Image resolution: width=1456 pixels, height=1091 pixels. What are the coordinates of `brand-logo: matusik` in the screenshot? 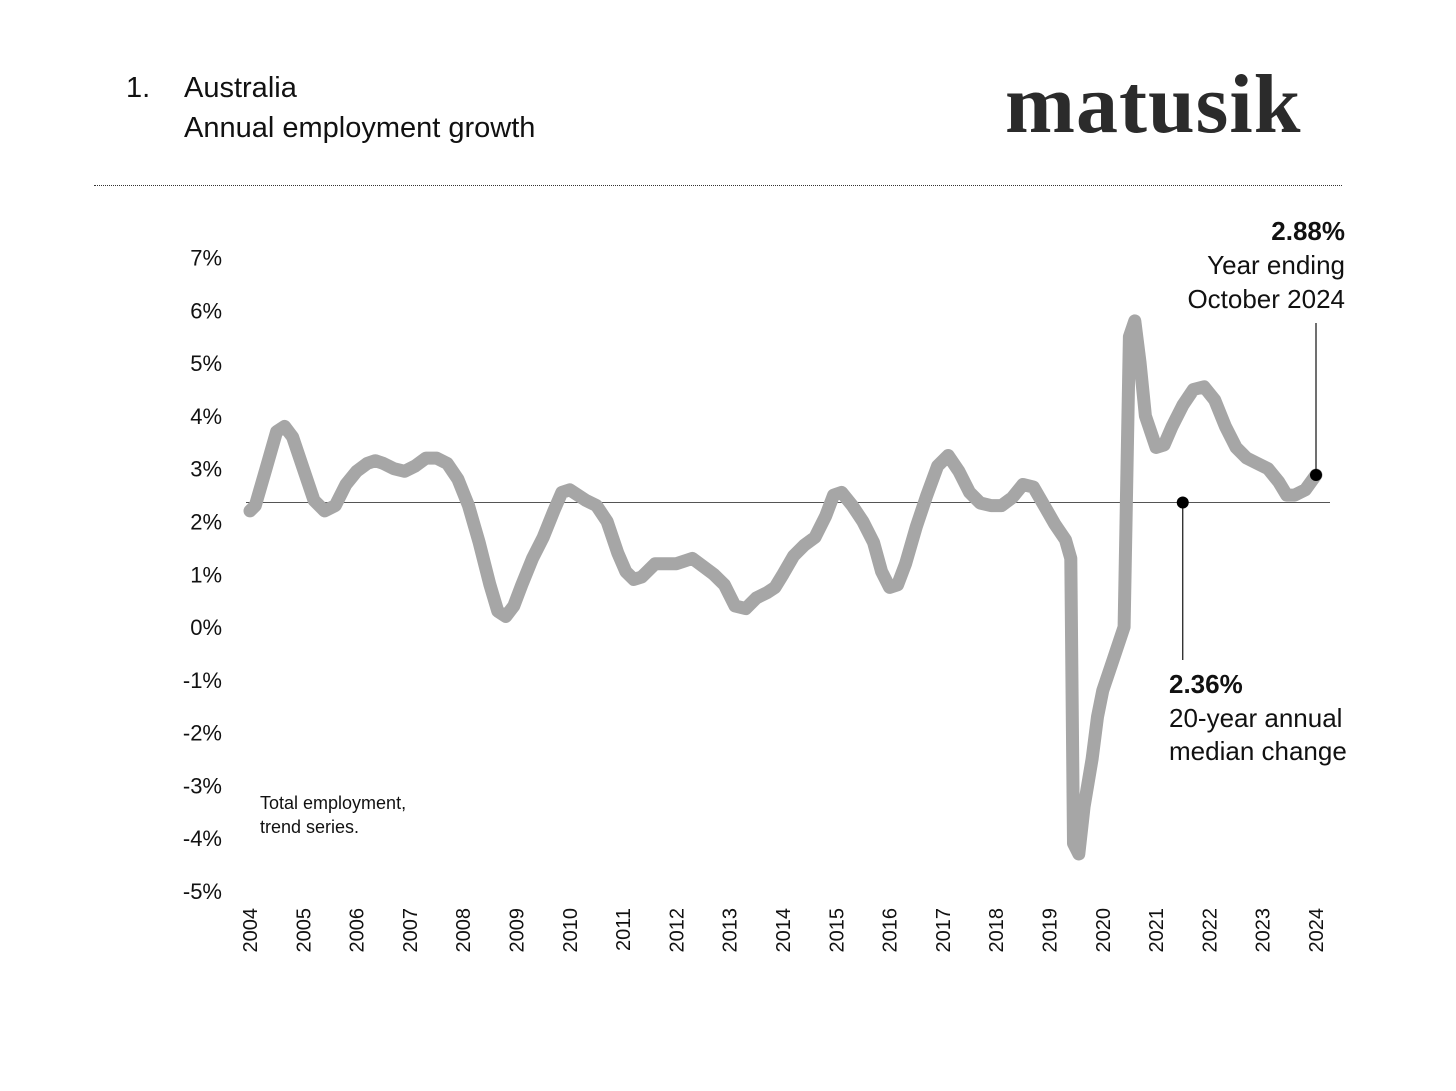 It's located at (1153, 104).